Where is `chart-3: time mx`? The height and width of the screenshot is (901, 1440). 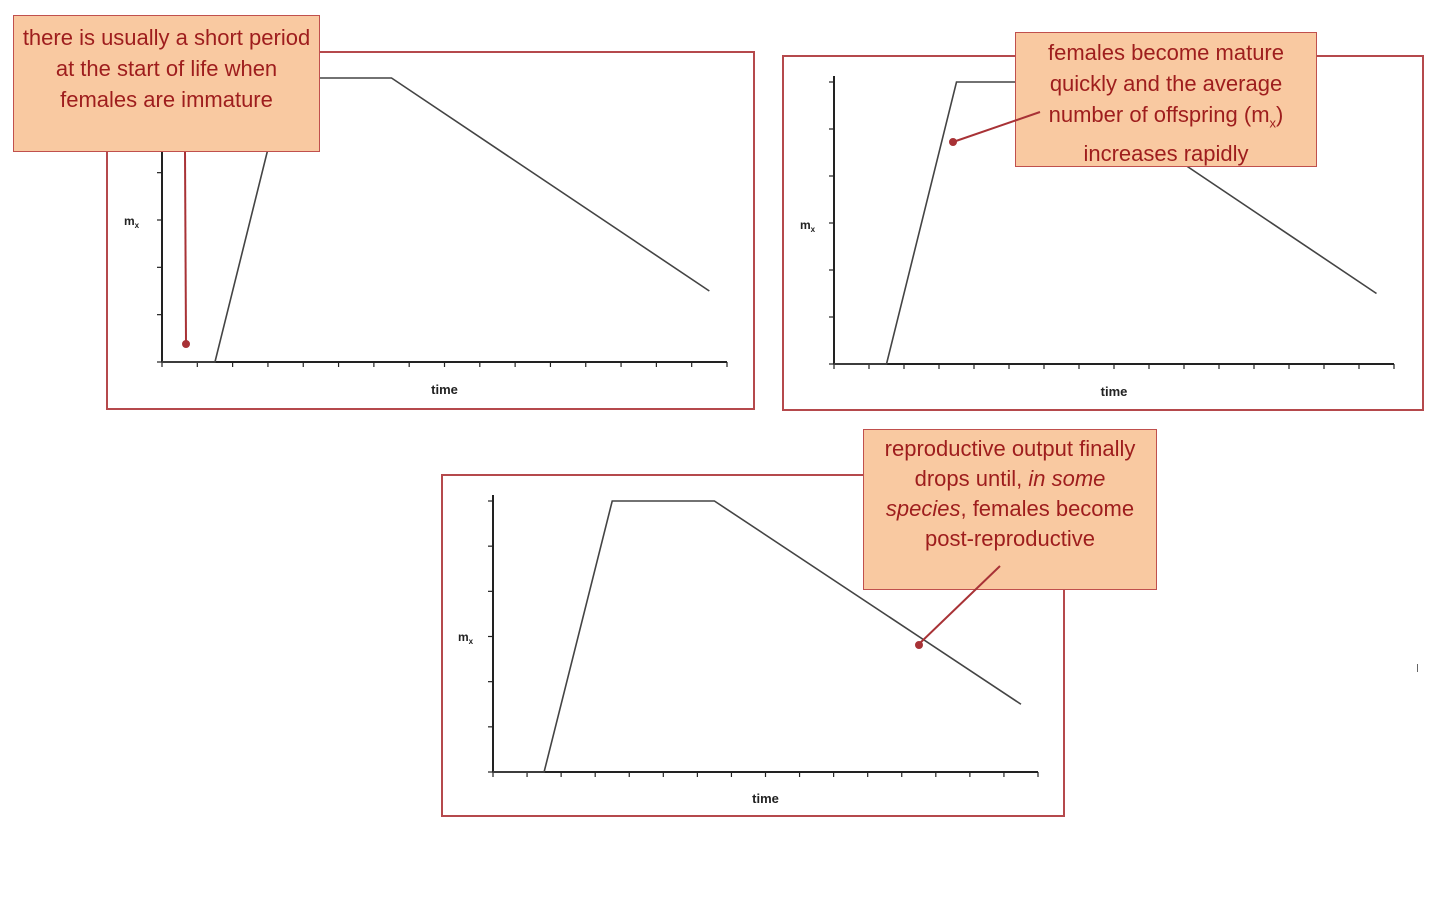
chart-3: time mx is located at coordinates (748, 650).